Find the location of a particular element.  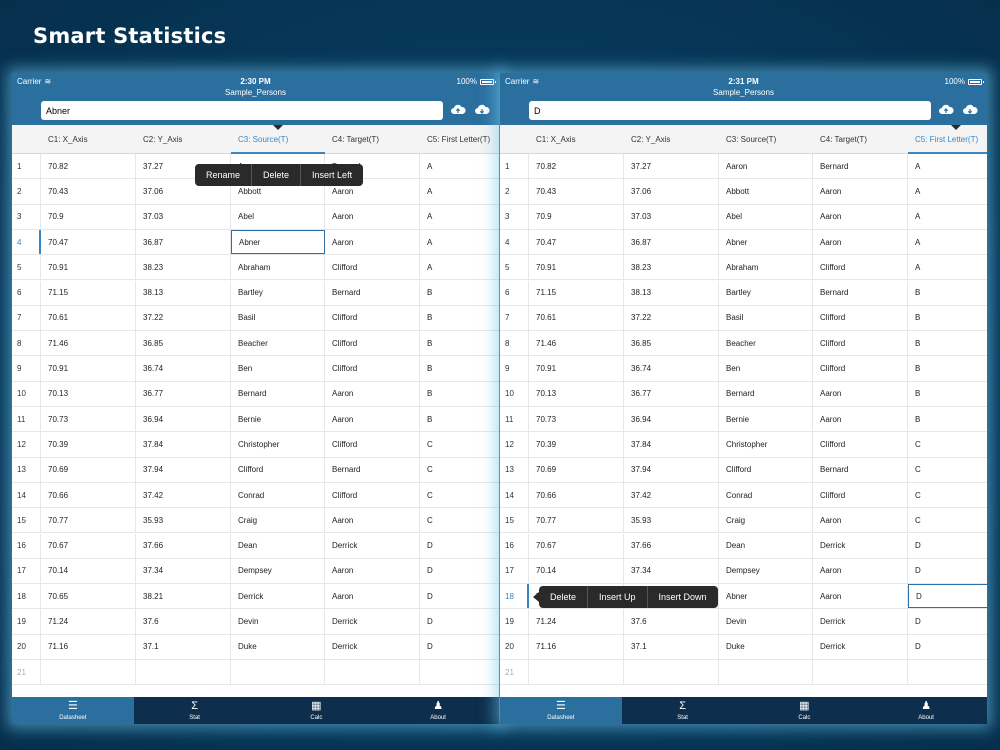

context-menu-item-insert-down: Insert Down is located at coordinates (682, 596).